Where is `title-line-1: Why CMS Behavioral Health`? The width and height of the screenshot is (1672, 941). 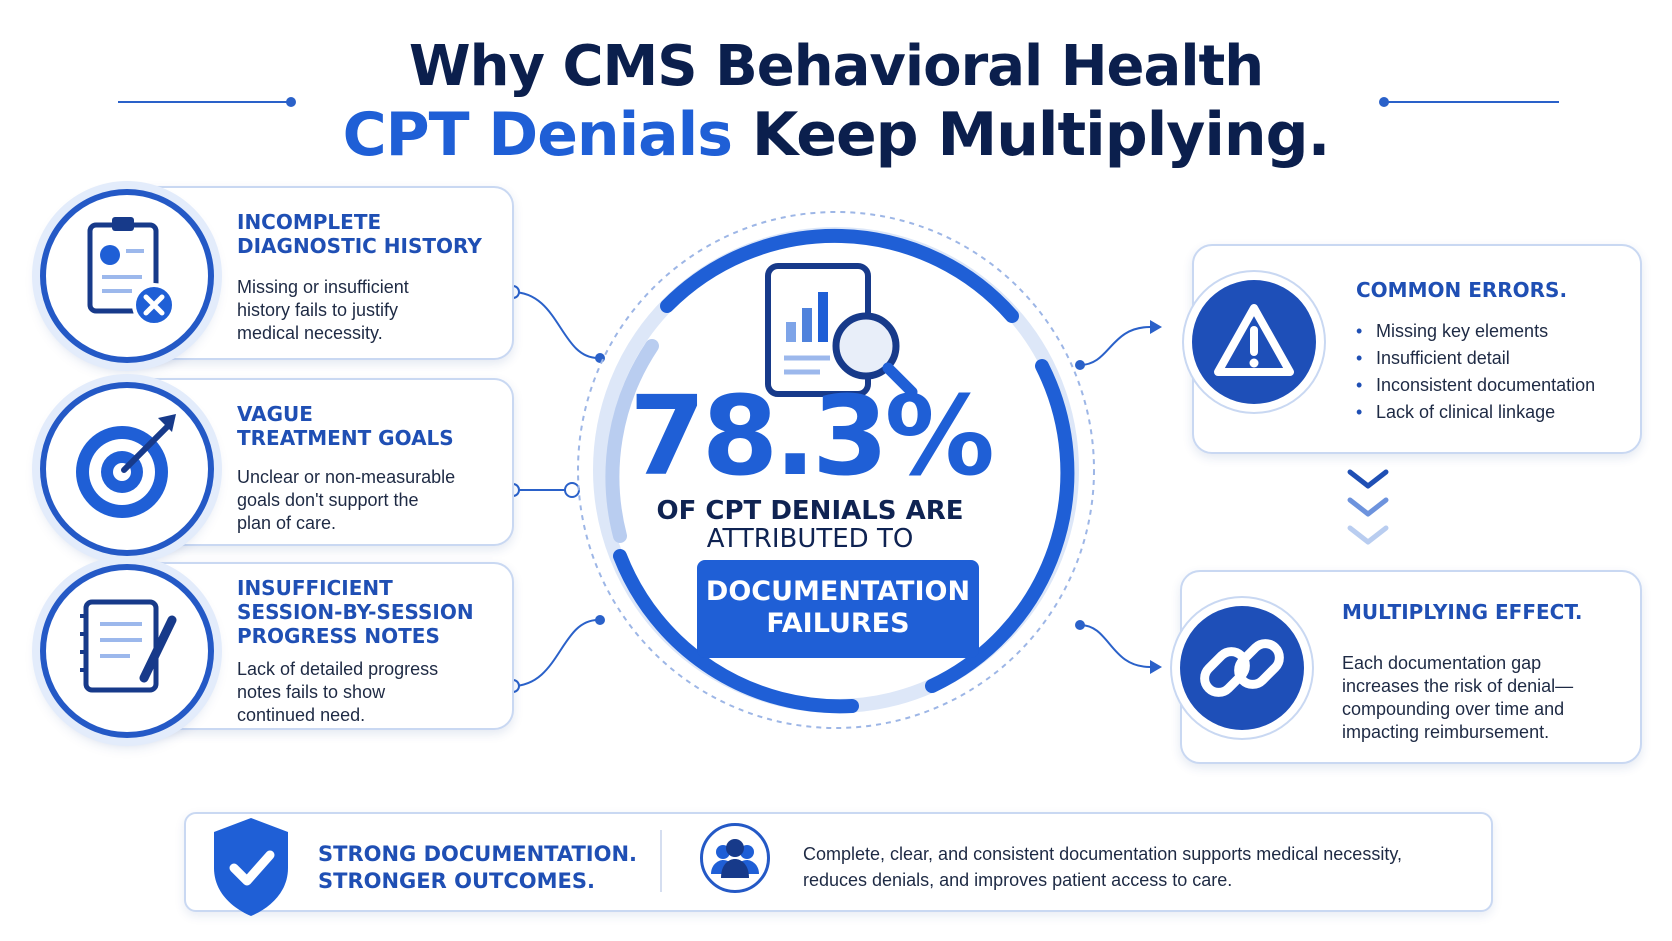
title-line-1: Why CMS Behavioral Health is located at coordinates (836, 66).